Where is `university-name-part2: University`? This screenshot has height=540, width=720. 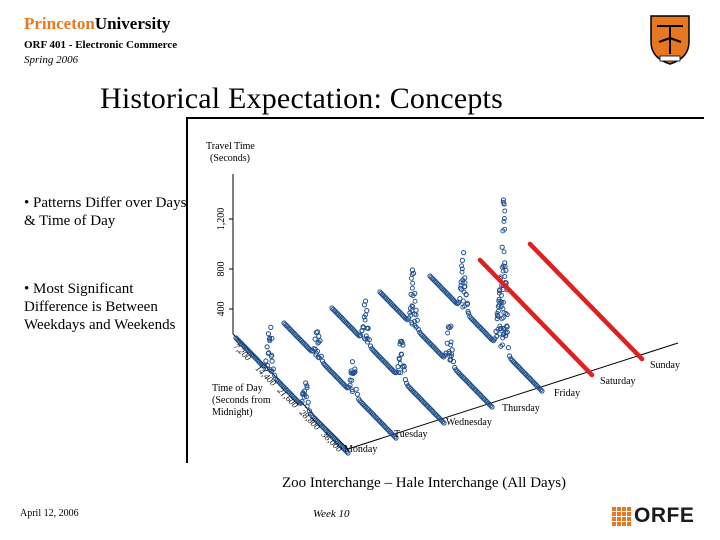
university-name-part2: University is located at coordinates (132, 23).